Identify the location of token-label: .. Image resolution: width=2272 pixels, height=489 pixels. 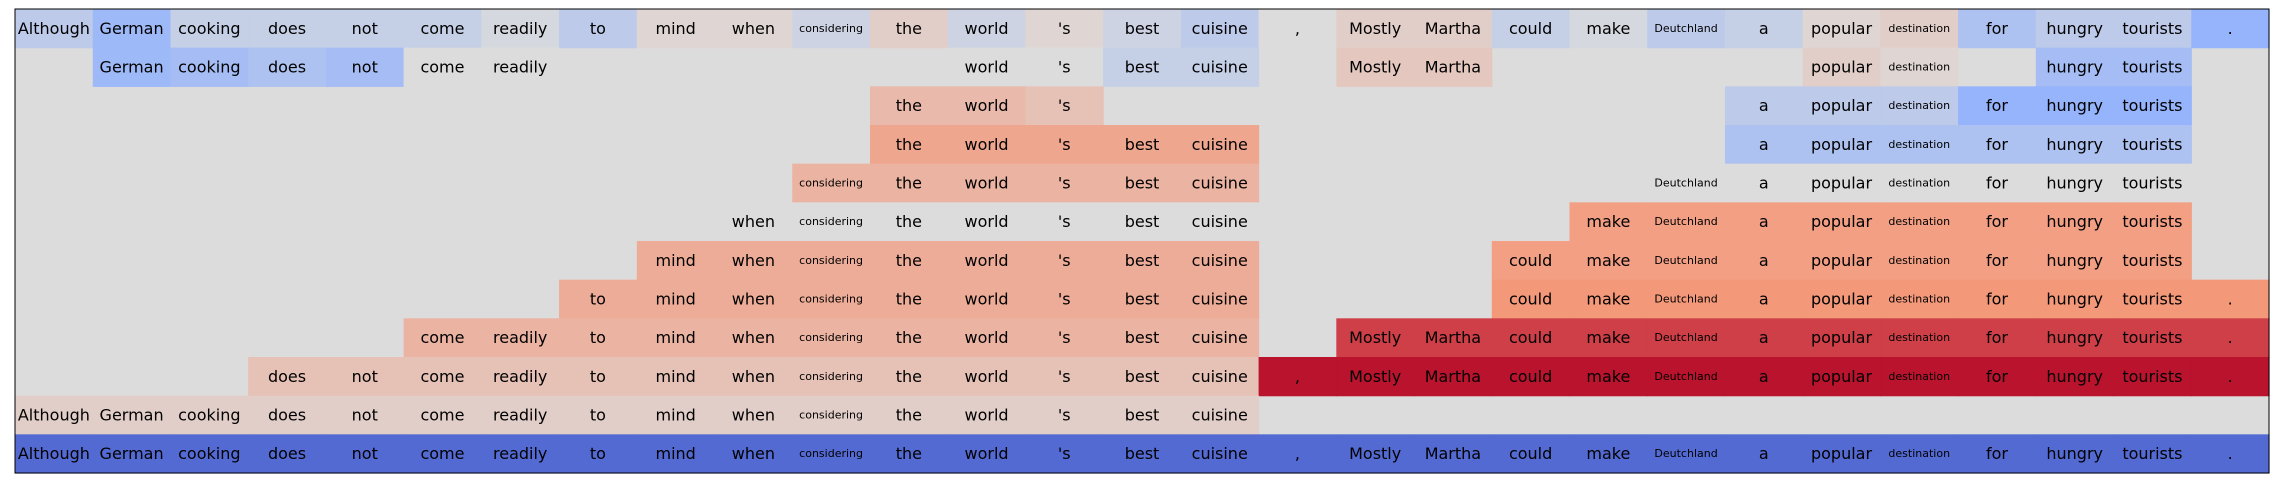
(2230, 337).